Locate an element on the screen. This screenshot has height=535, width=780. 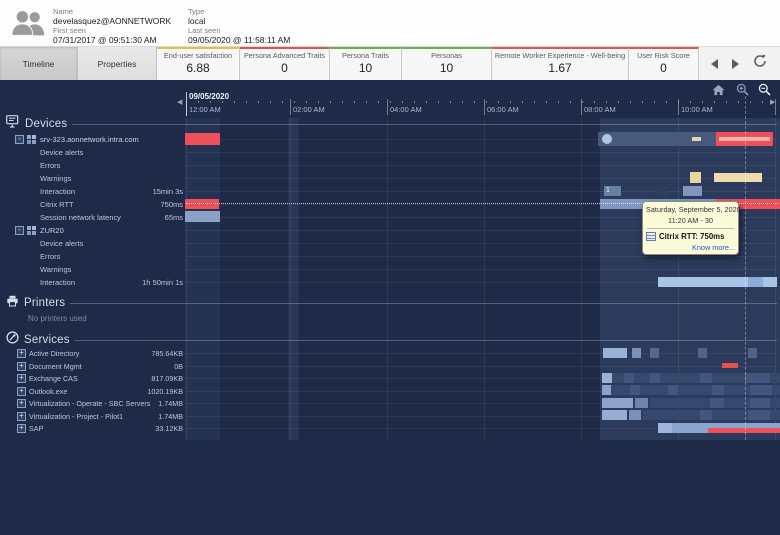
name-field: Name develasquez@AONNETWORK is located at coordinates (112, 16).